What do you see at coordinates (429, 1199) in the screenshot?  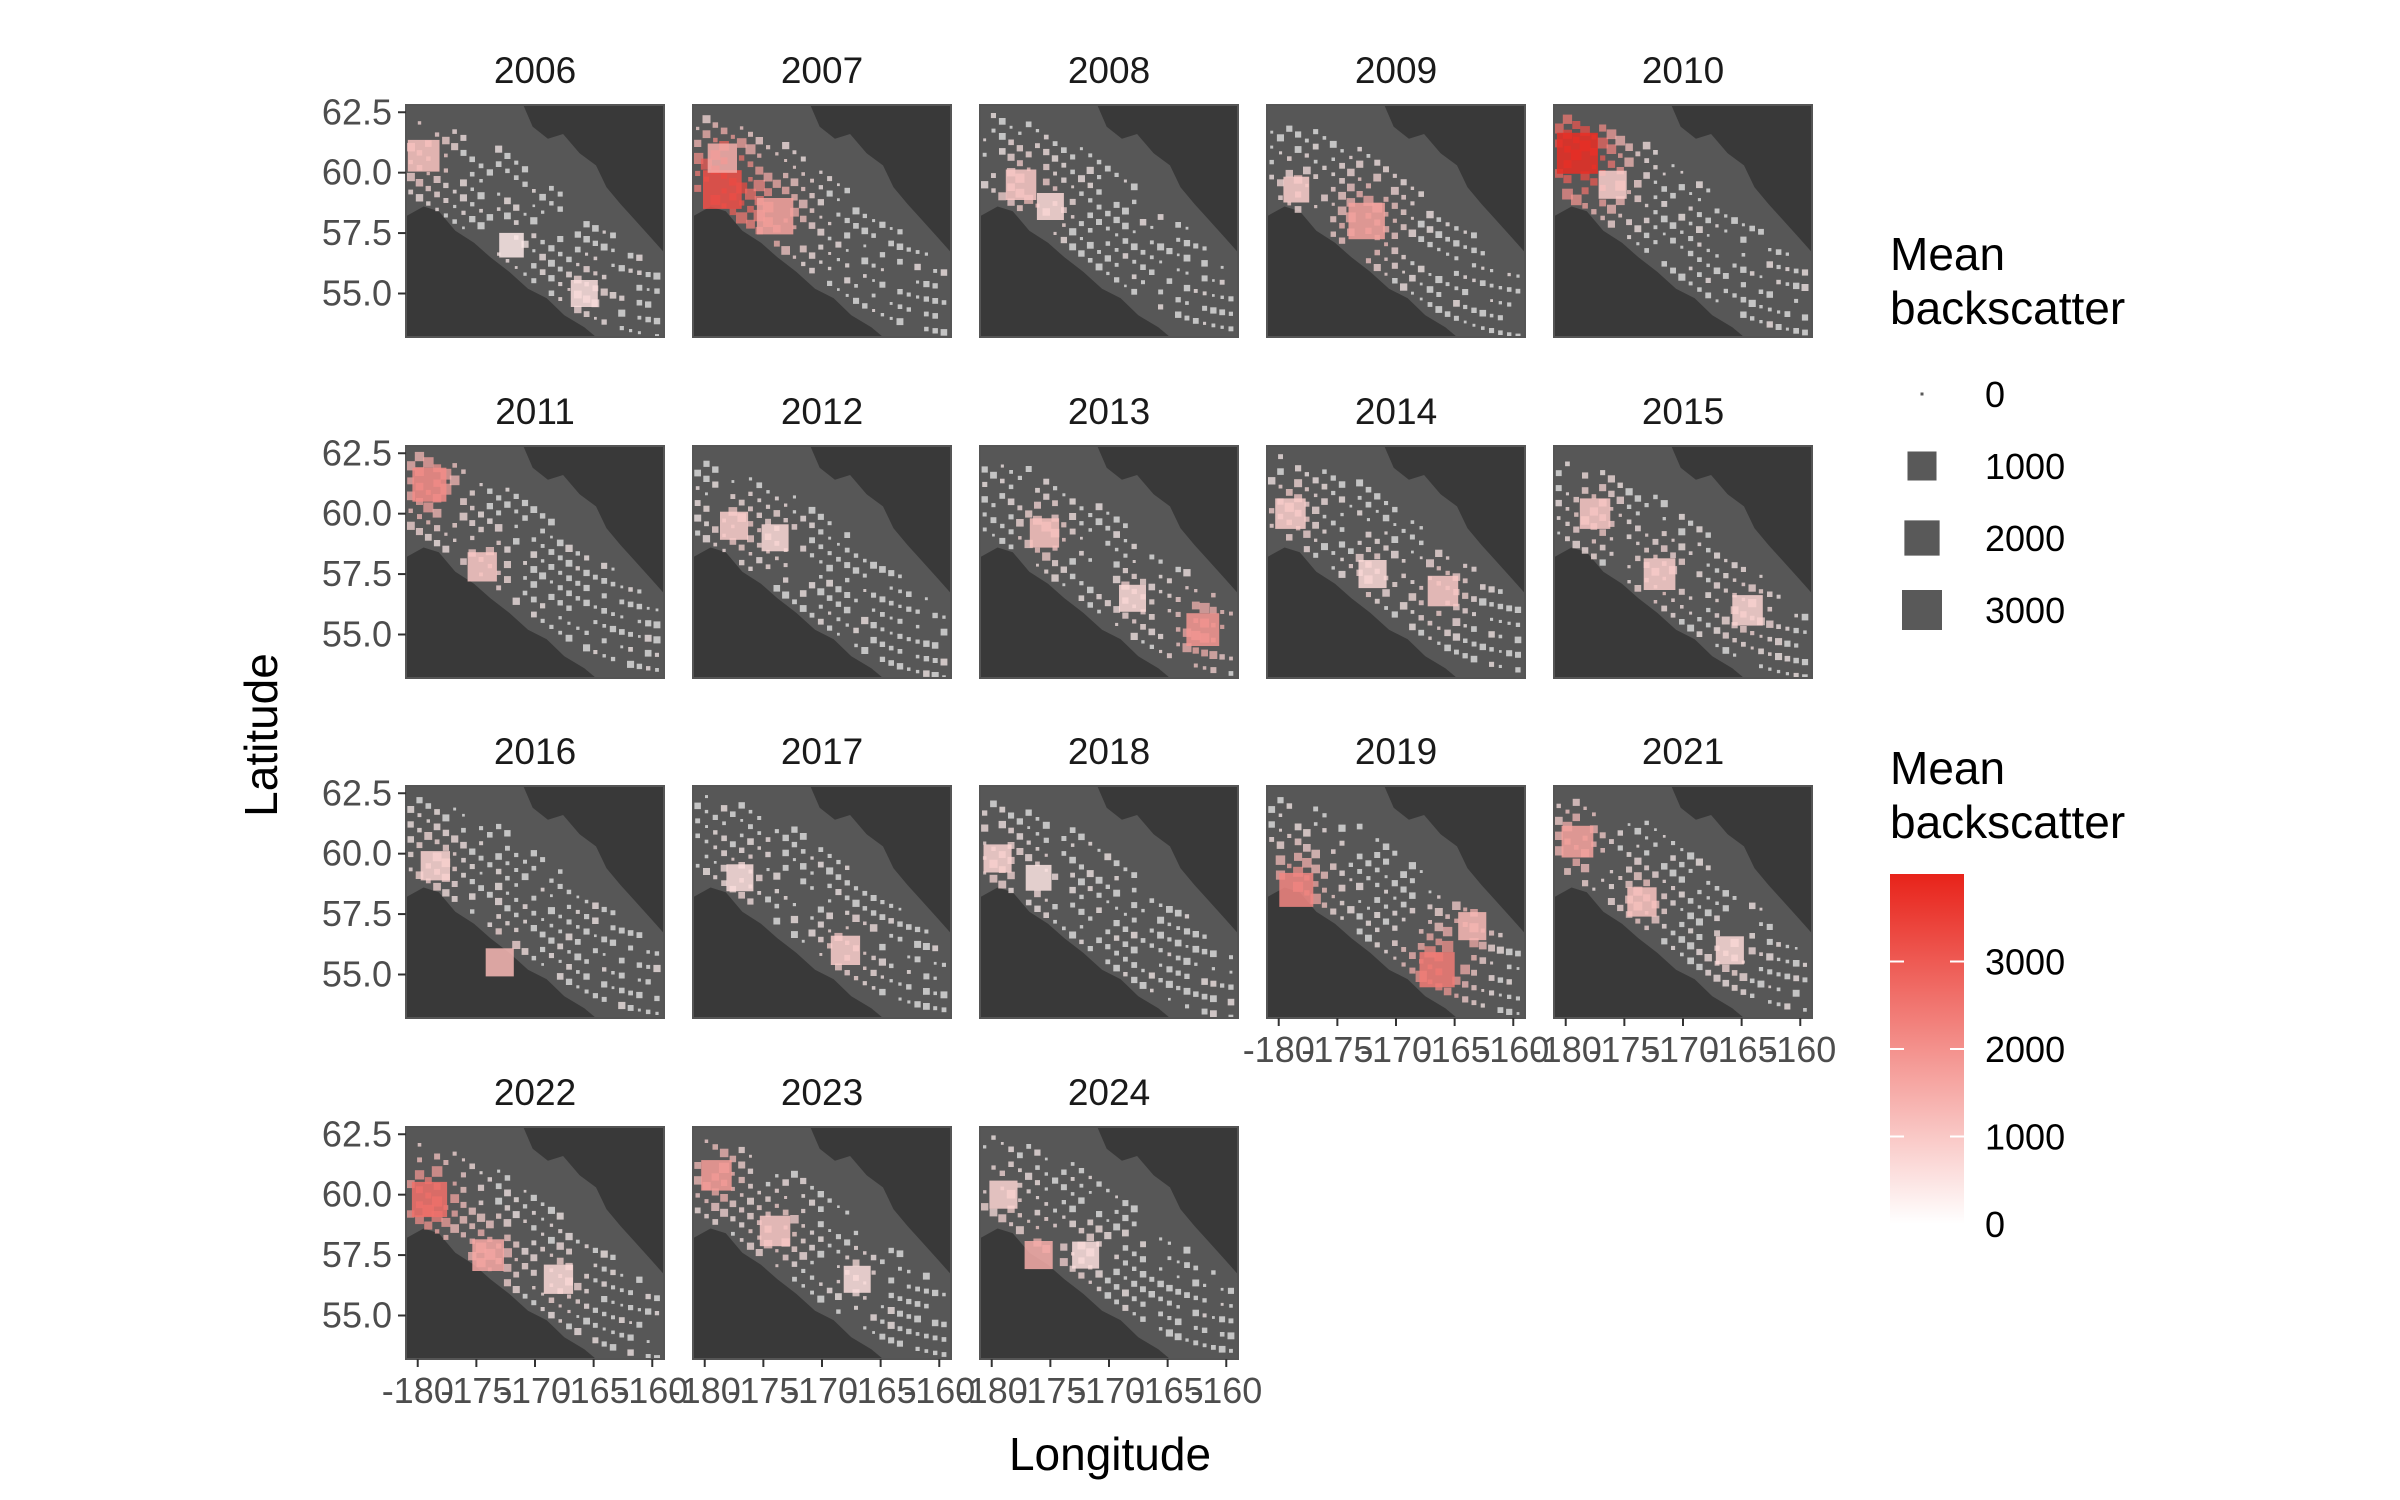 I see `hotspot-cell` at bounding box center [429, 1199].